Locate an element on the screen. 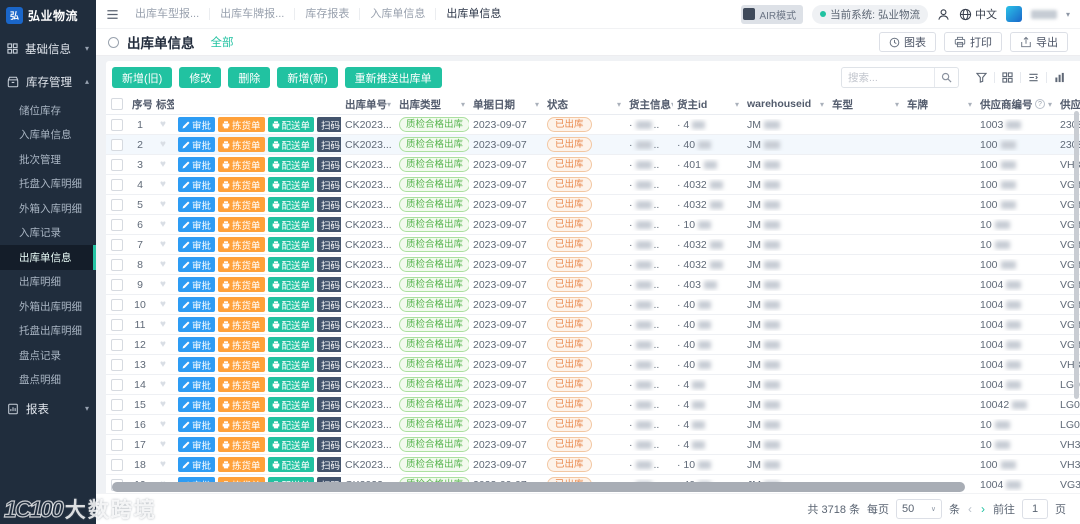 The height and width of the screenshot is (524, 1080). avatar is located at coordinates (1013, 14).